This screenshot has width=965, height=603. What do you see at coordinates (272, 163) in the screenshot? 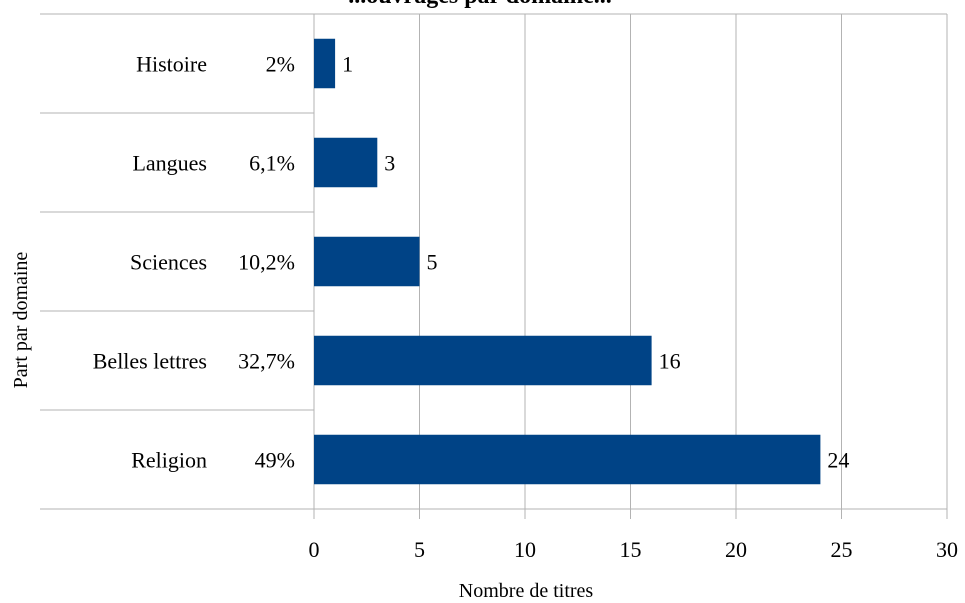
I see `share-label: 6,1%` at bounding box center [272, 163].